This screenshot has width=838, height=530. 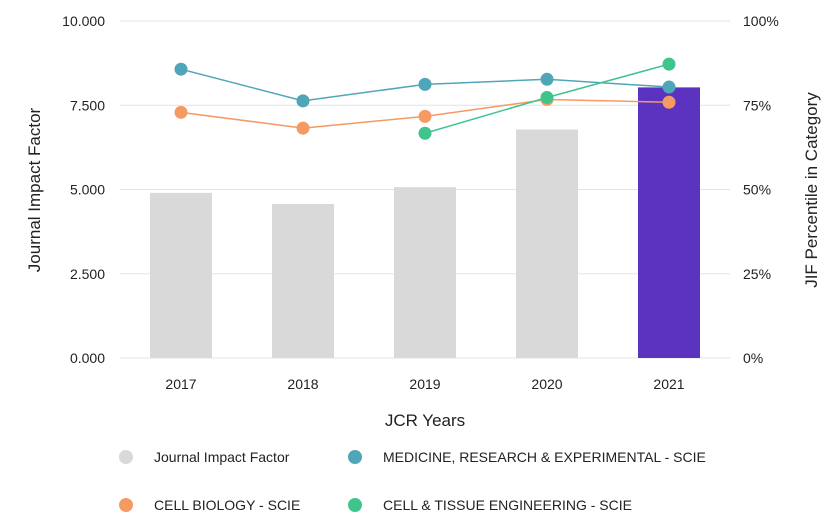 What do you see at coordinates (761, 21) in the screenshot?
I see `y2-tick-label: 100%` at bounding box center [761, 21].